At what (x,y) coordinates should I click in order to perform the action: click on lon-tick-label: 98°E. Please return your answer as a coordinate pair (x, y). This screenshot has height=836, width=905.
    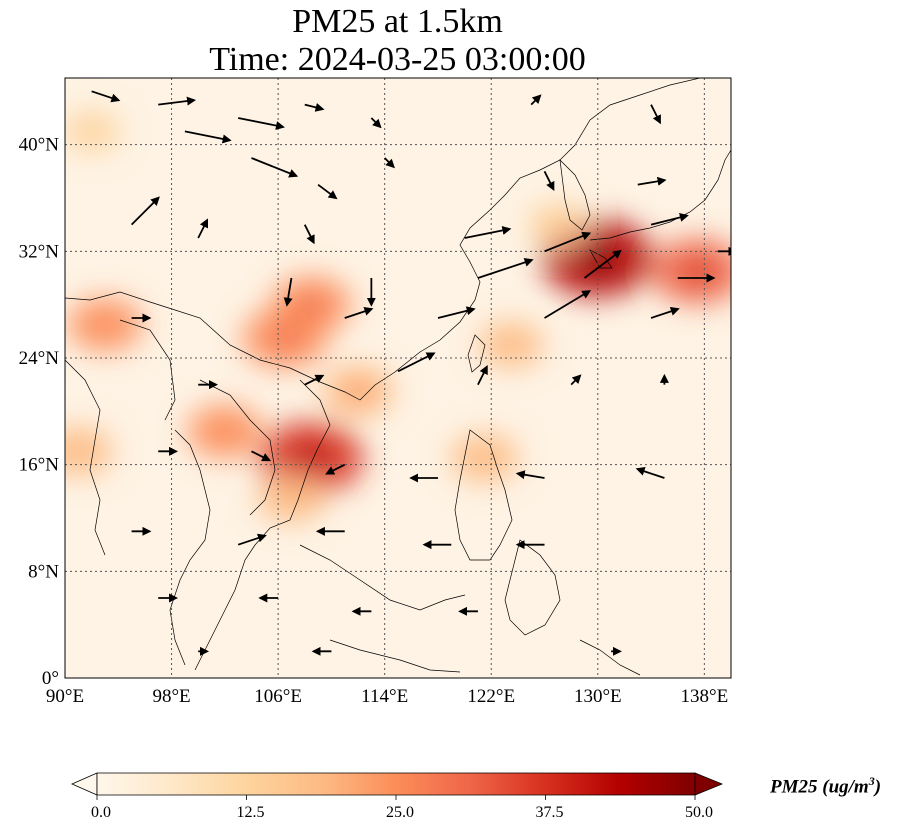
    Looking at the image, I should click on (171, 696).